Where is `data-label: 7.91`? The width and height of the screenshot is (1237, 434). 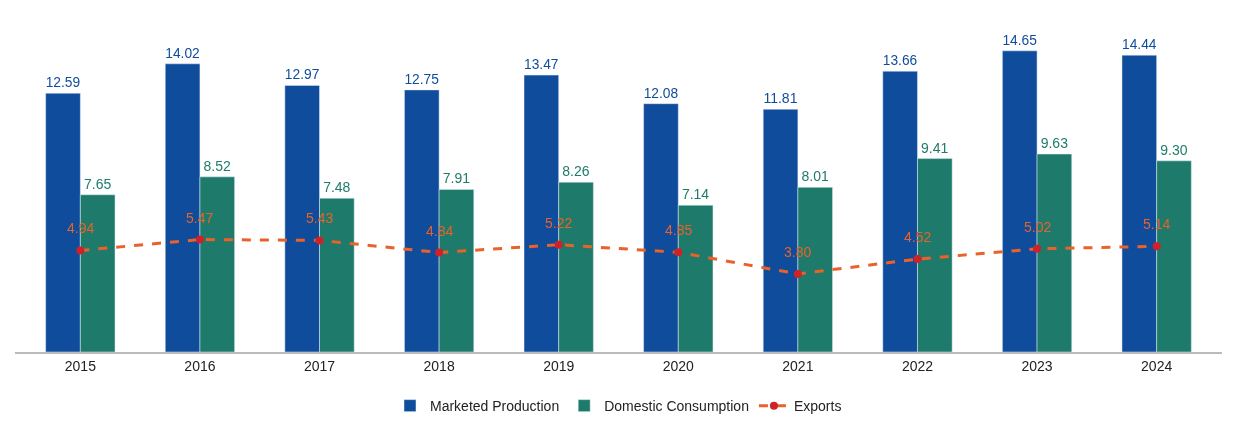 data-label: 7.91 is located at coordinates (456, 178).